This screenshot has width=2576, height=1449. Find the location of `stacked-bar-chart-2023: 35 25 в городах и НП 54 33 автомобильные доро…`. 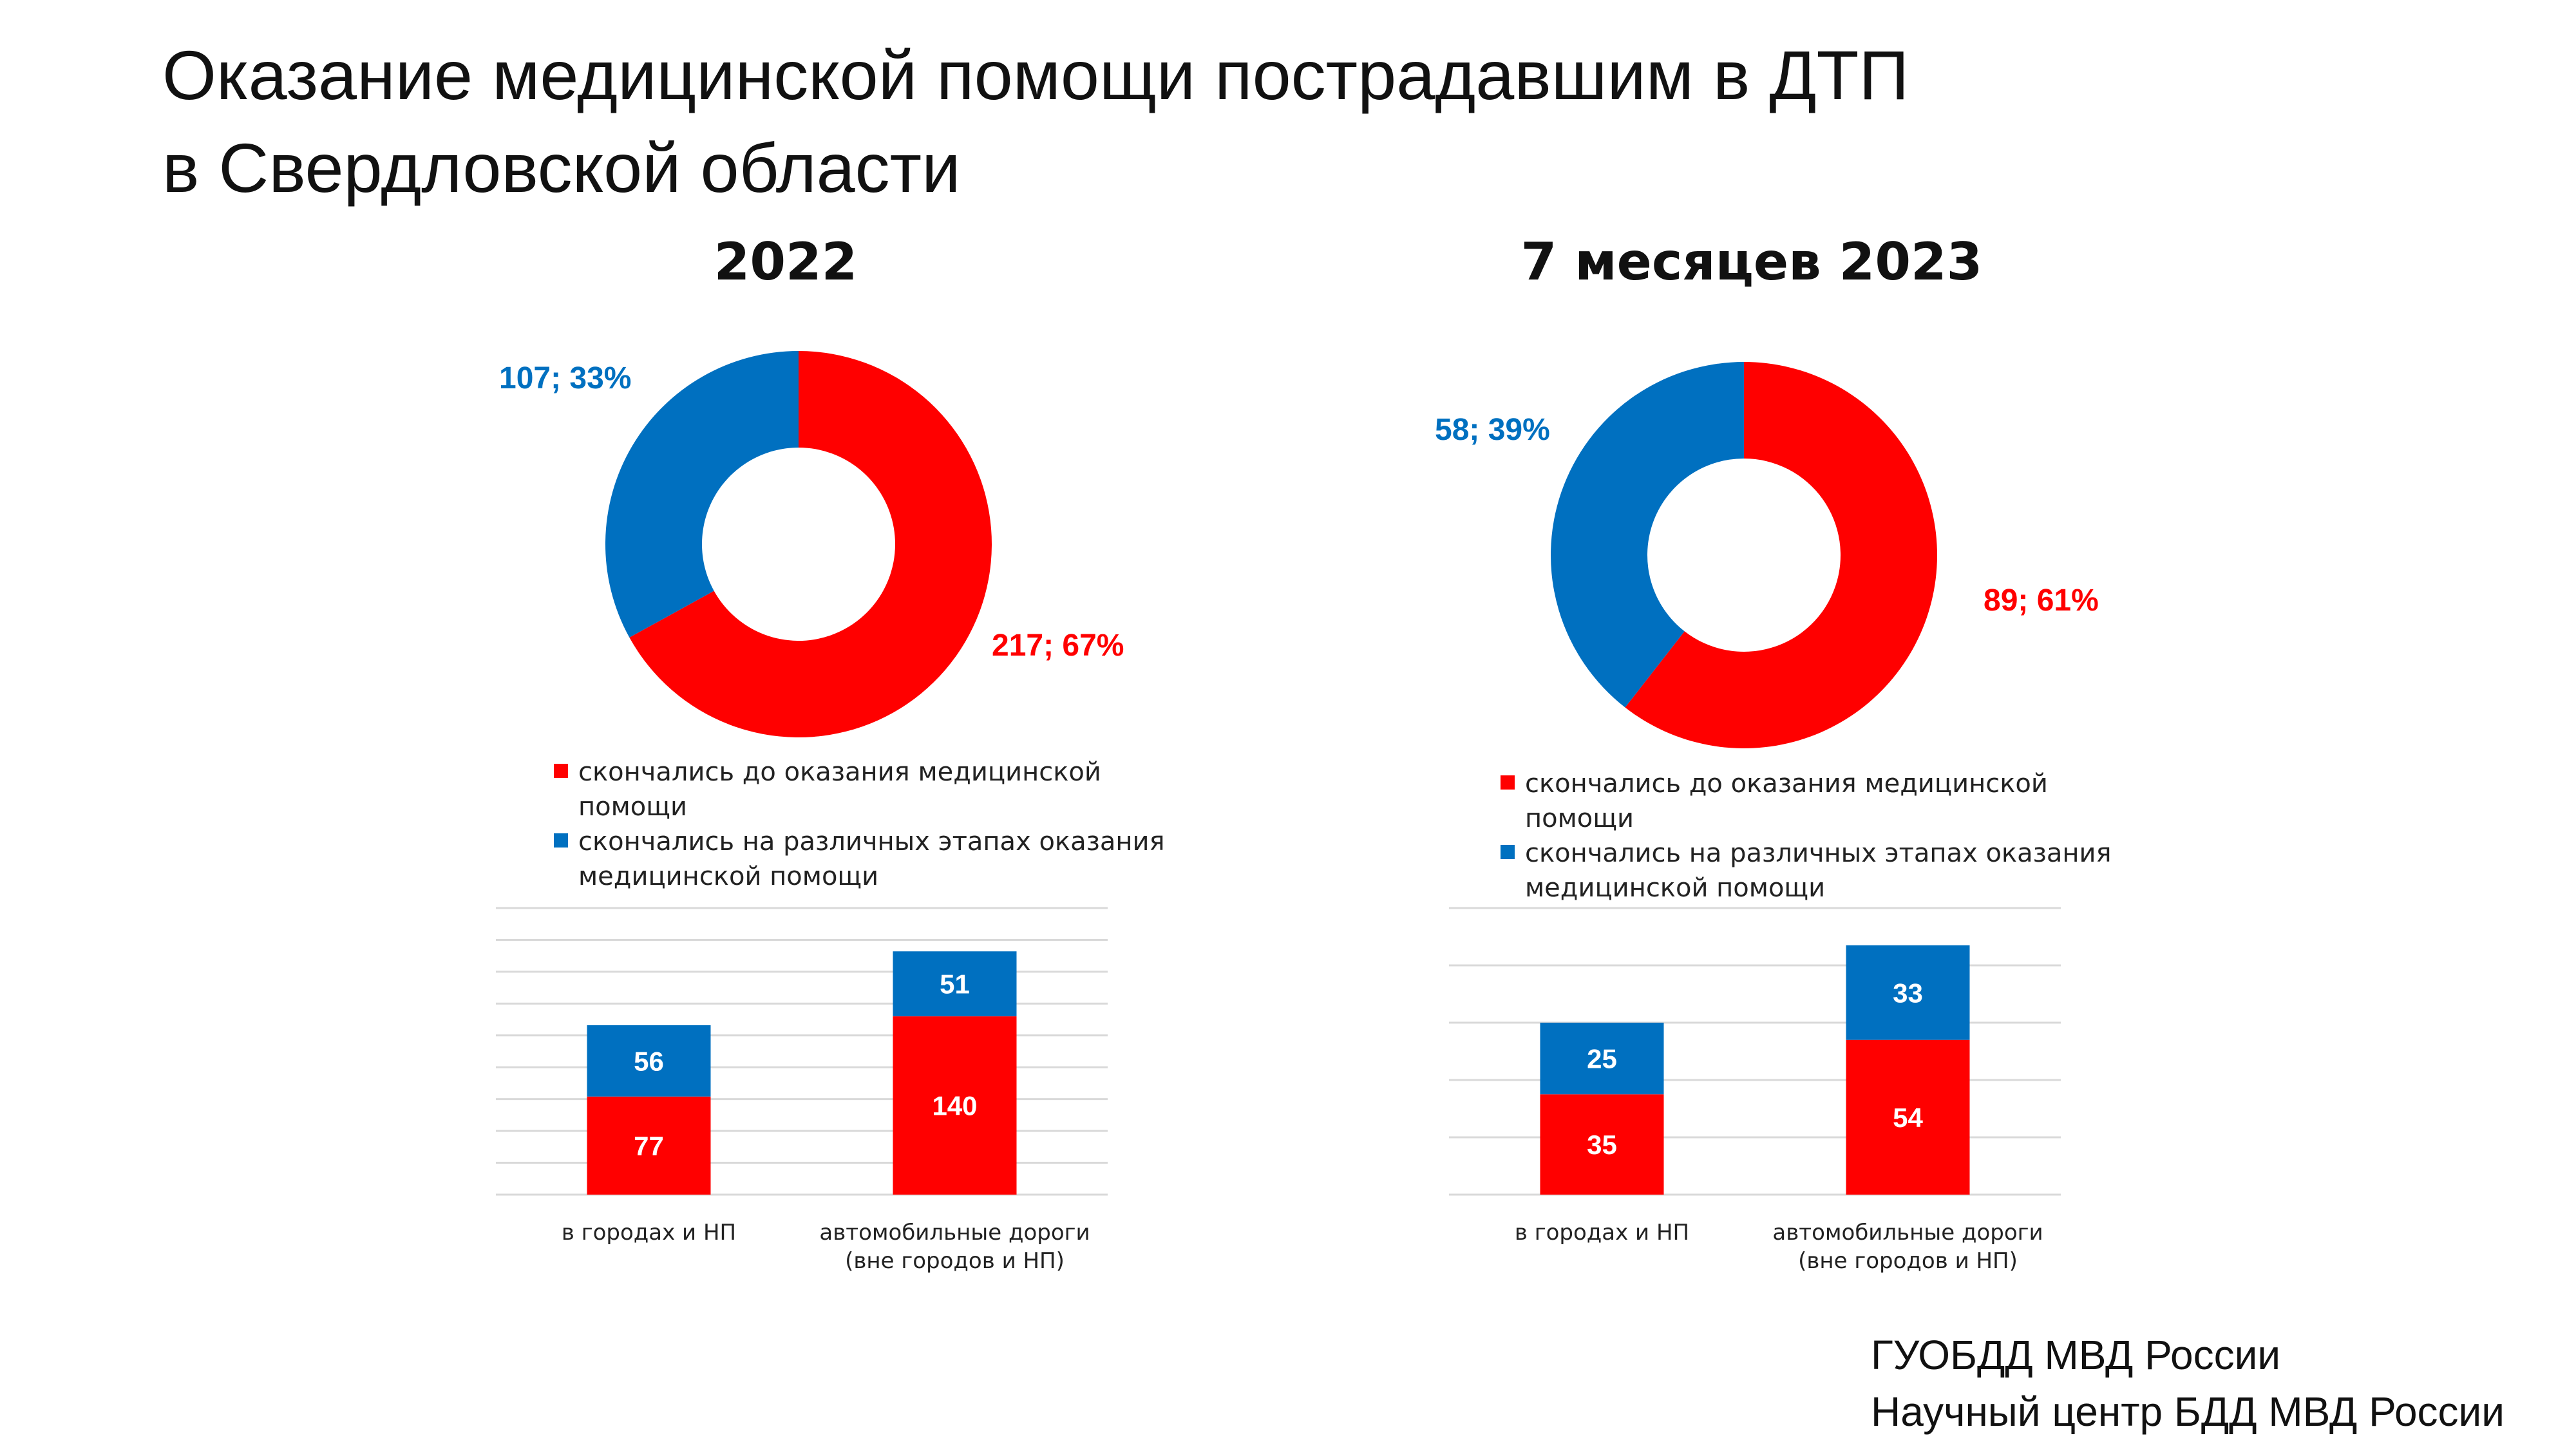

stacked-bar-chart-2023: 35 25 в городах и НП 54 33 автомобильные доро… is located at coordinates (1755, 1091).